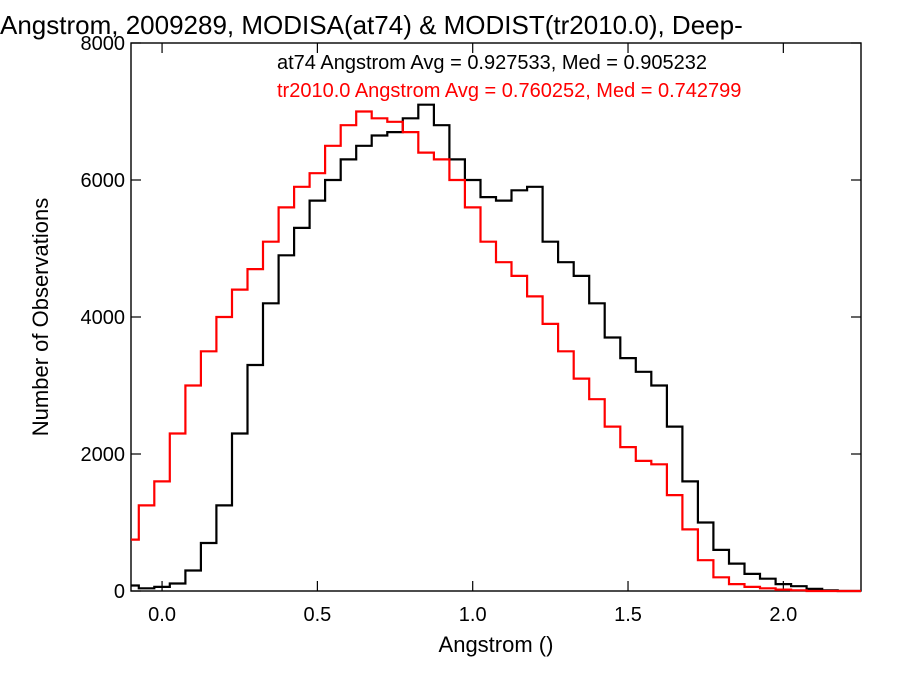 Image resolution: width=900 pixels, height=675 pixels. I want to click on y-tick-label: 2000, so click(103, 455).